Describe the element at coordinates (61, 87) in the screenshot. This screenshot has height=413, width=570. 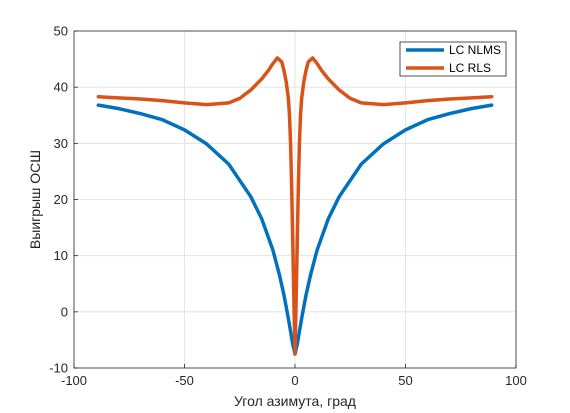
I see `y-tick-label: 40` at that location.